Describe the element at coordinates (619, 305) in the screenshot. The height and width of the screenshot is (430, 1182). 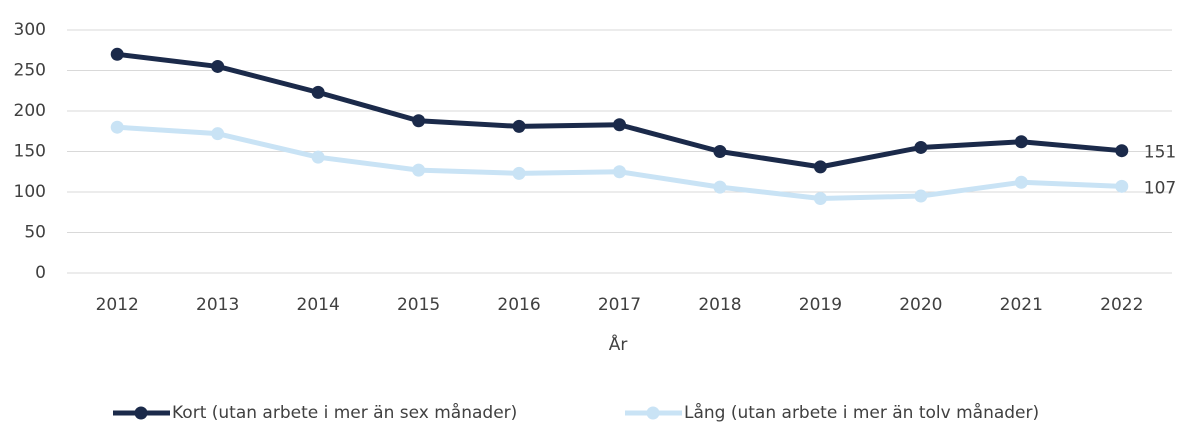
I see `x-tick-label: 2017` at that location.